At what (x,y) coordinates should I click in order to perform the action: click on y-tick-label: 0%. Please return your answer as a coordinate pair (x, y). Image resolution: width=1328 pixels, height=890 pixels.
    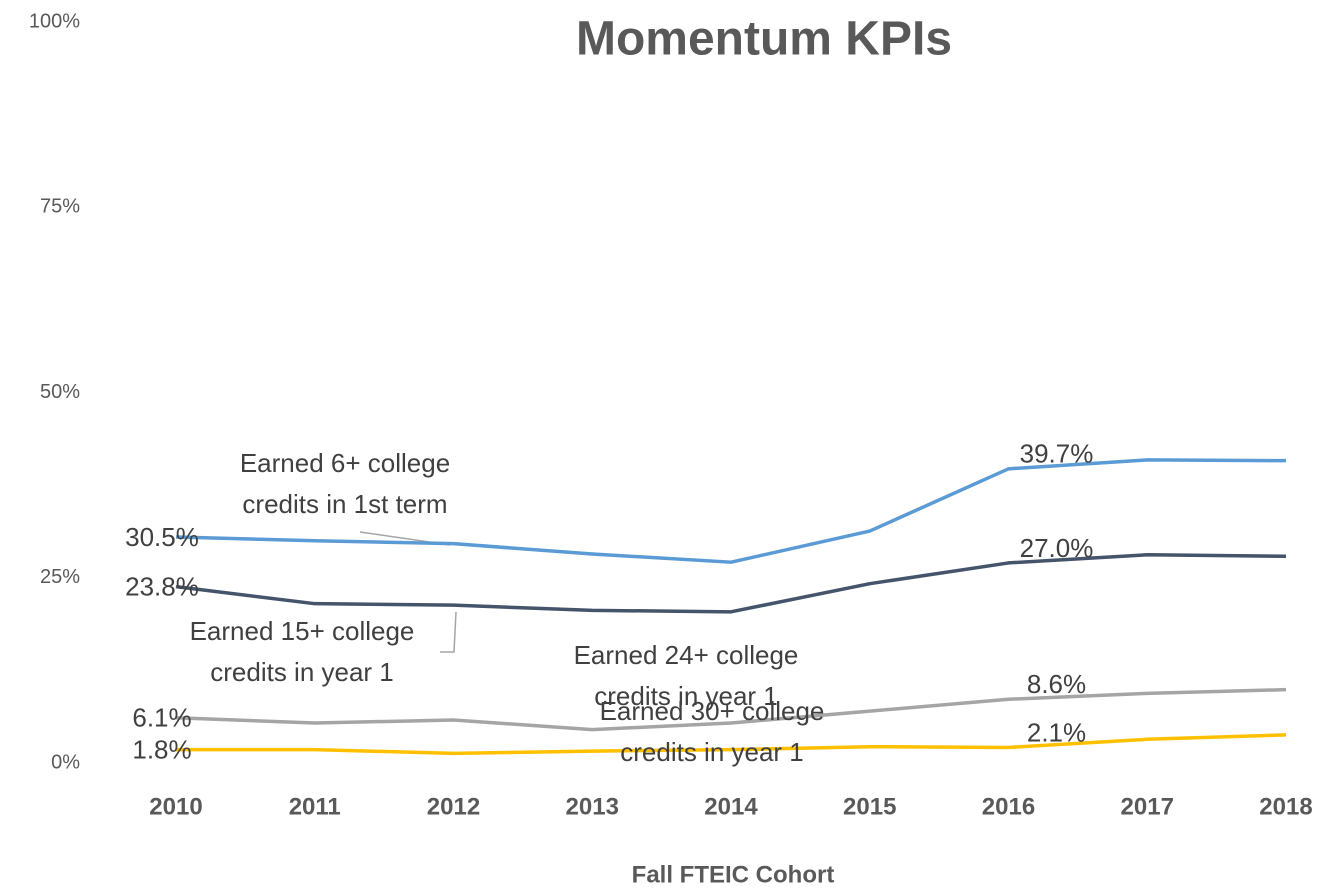
    Looking at the image, I should click on (65, 762).